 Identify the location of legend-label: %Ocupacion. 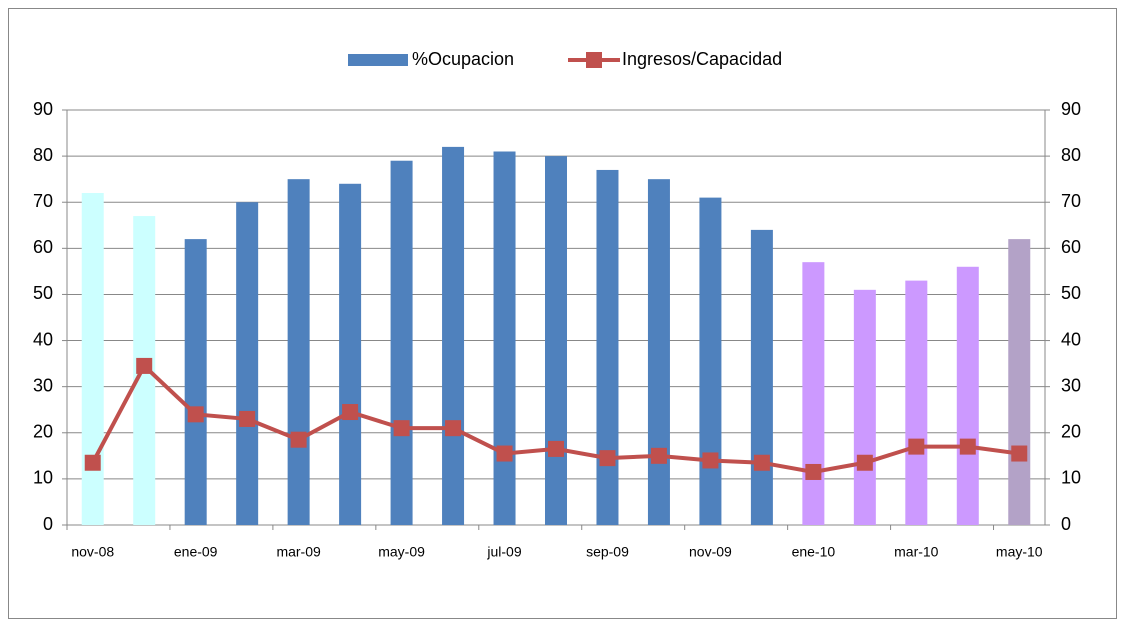
(463, 59).